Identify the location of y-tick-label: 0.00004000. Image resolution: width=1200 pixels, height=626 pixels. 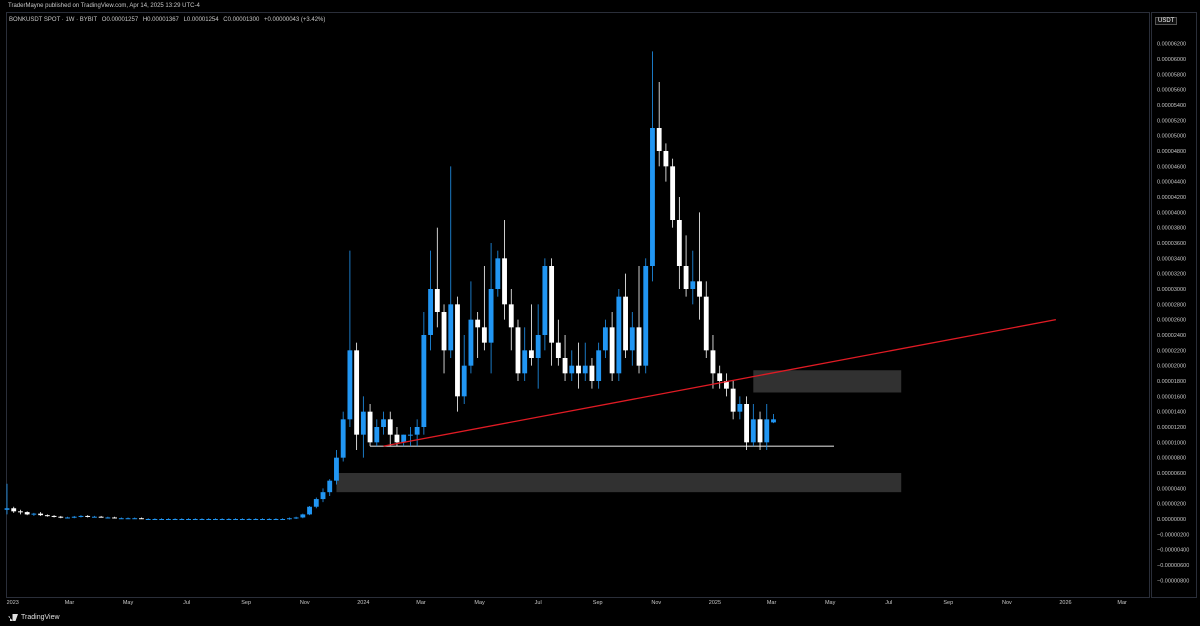
(1171, 213).